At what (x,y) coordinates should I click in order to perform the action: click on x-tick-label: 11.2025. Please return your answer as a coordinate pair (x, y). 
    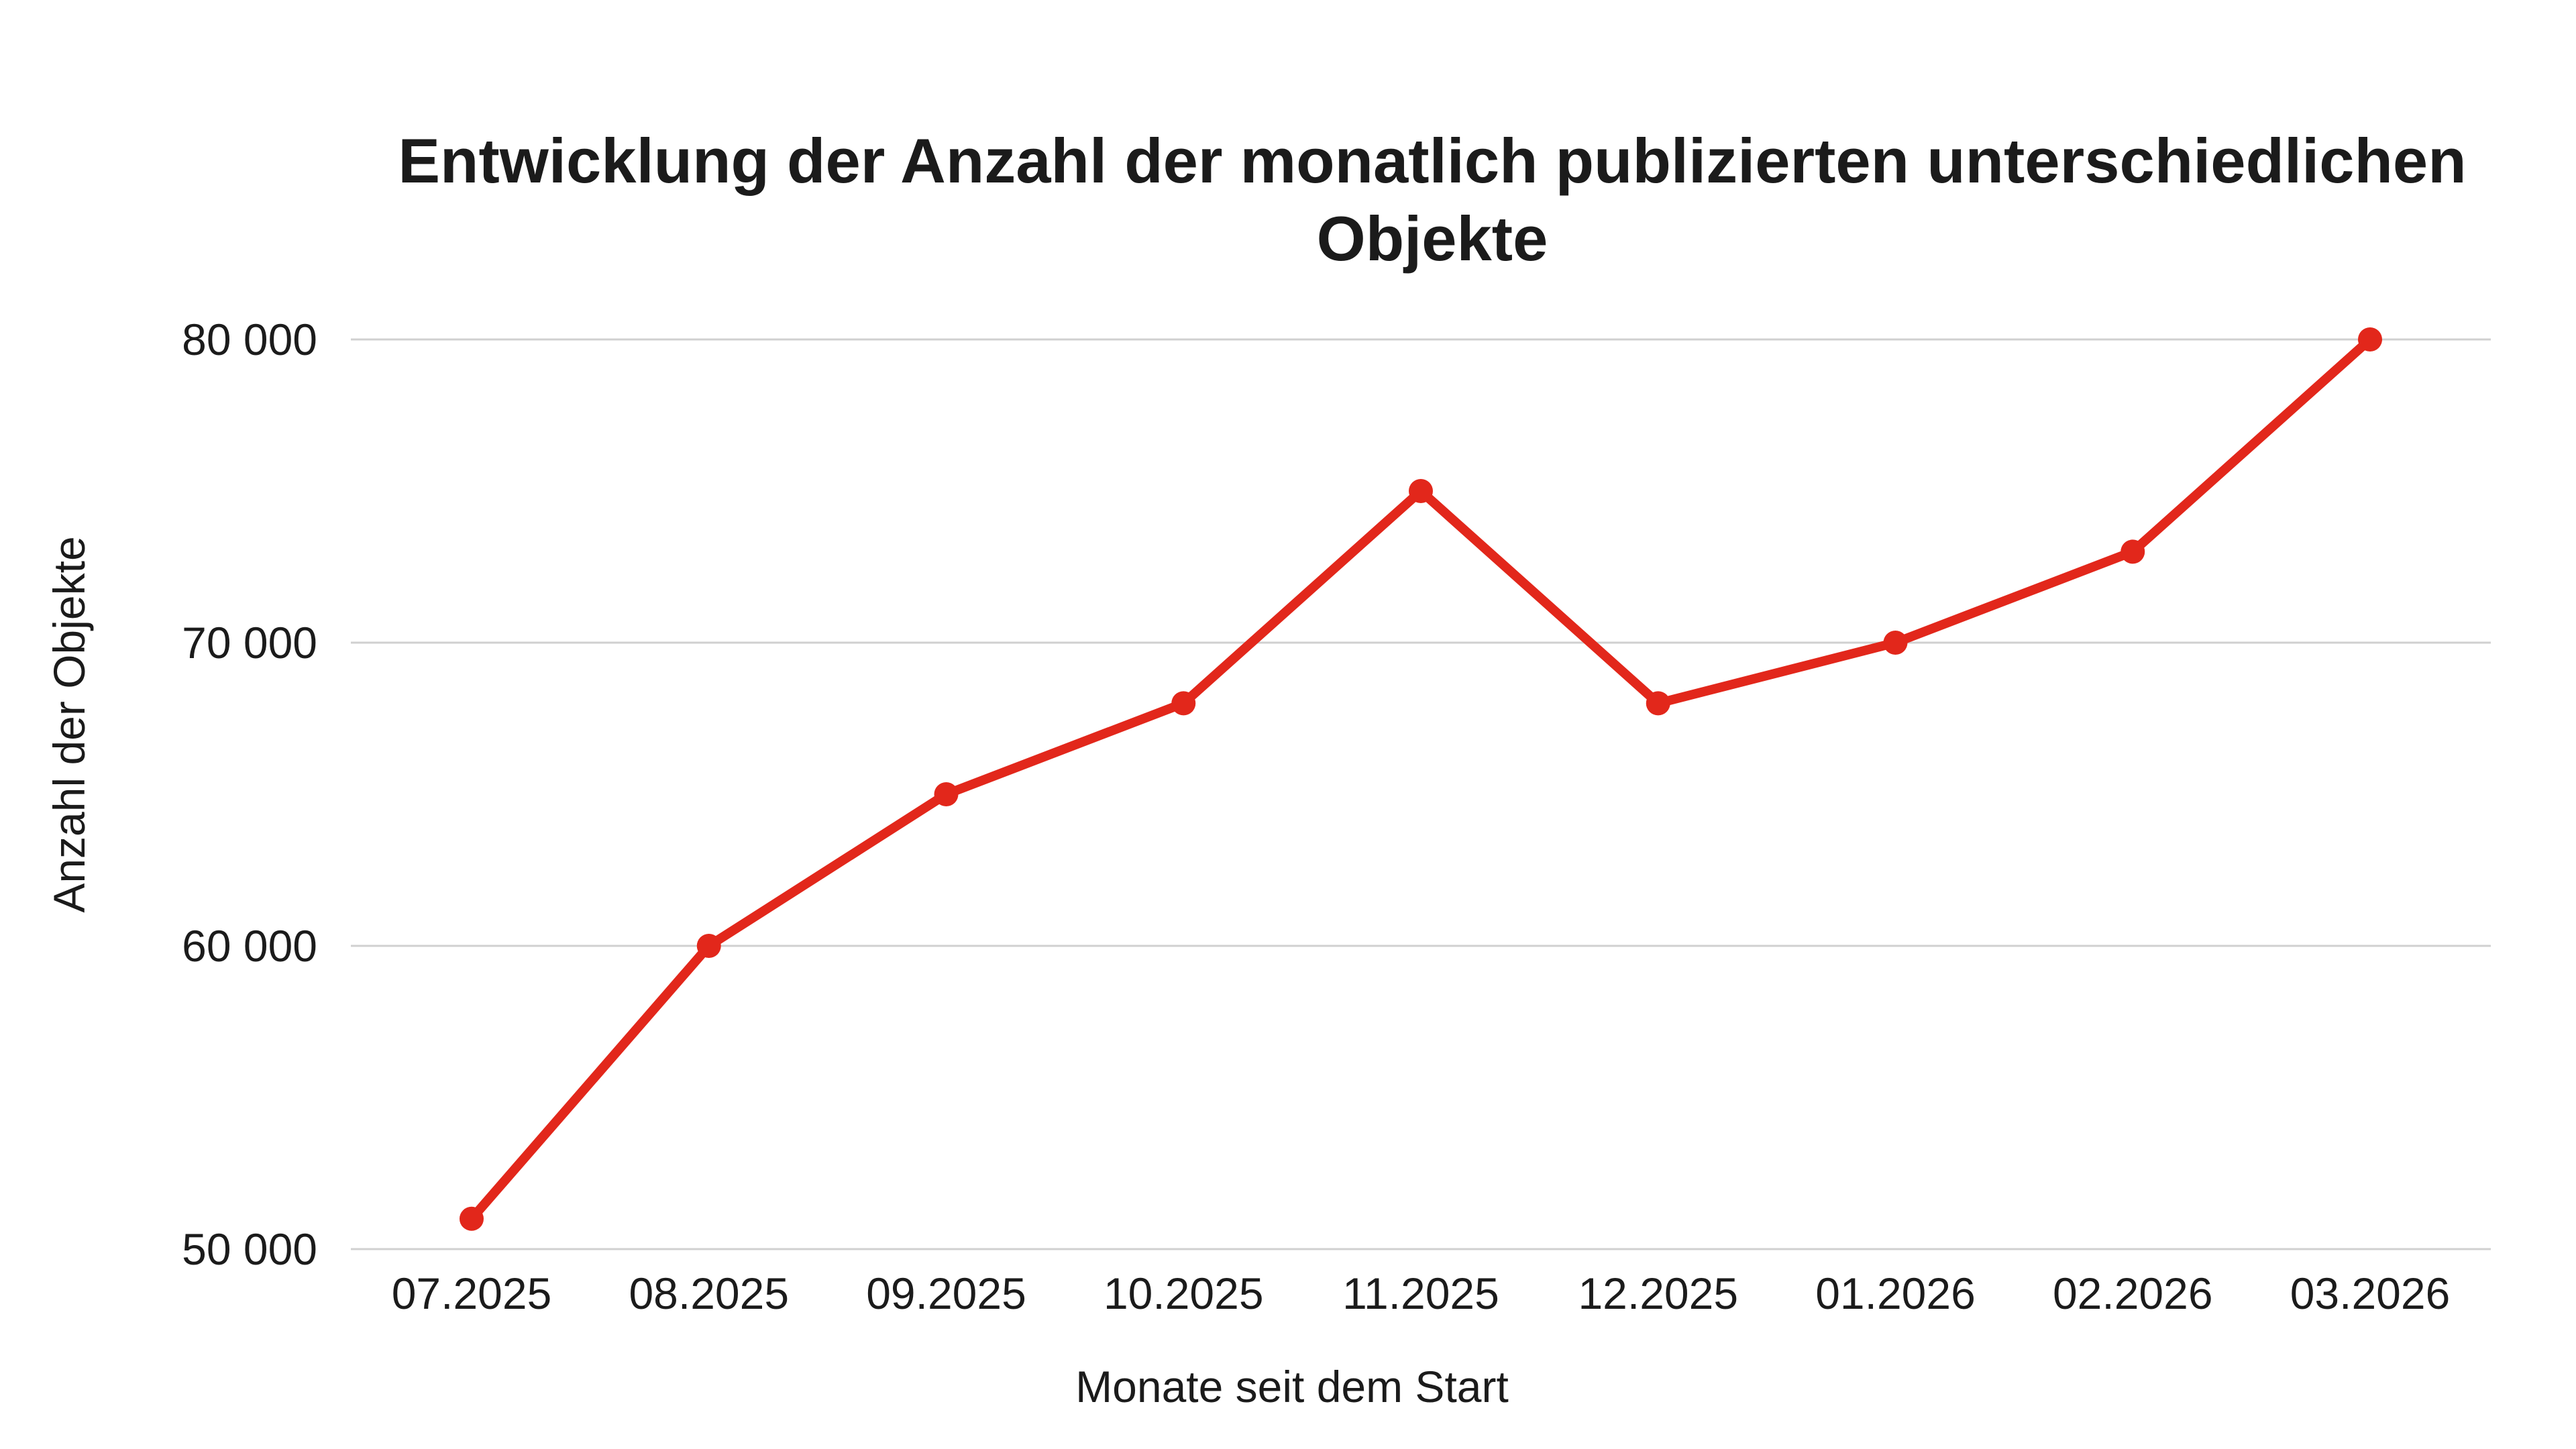
    Looking at the image, I should click on (1420, 1293).